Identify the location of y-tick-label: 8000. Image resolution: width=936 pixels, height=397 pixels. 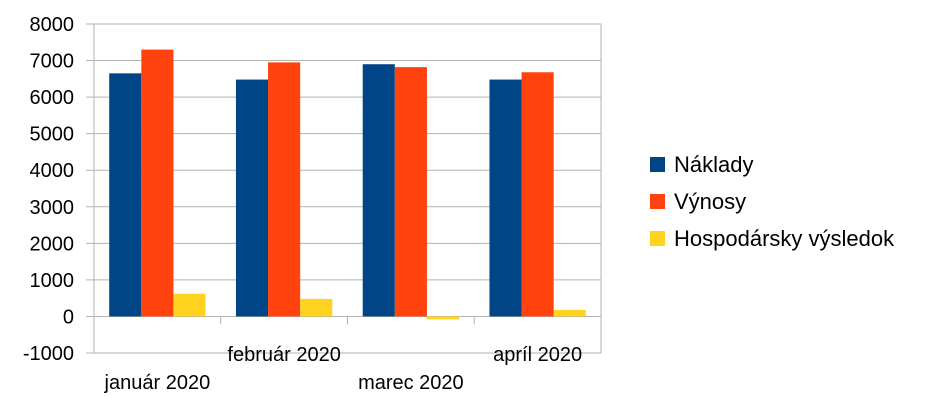
(52, 25).